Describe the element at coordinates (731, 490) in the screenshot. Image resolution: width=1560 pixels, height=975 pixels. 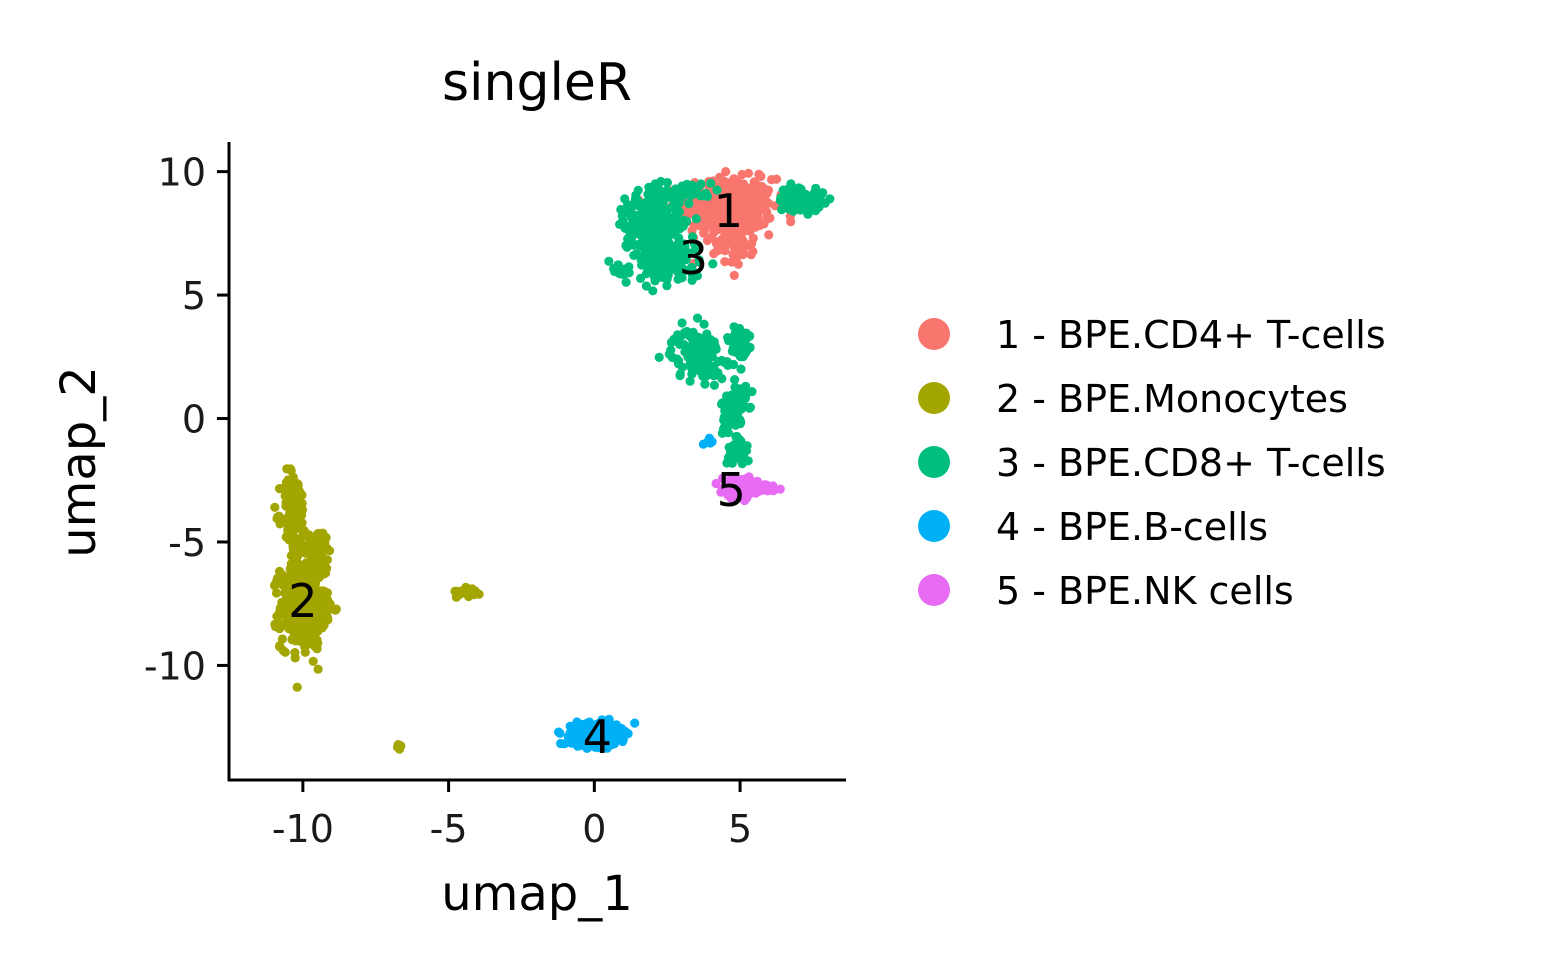
I see `cluster-label-5: 5` at that location.